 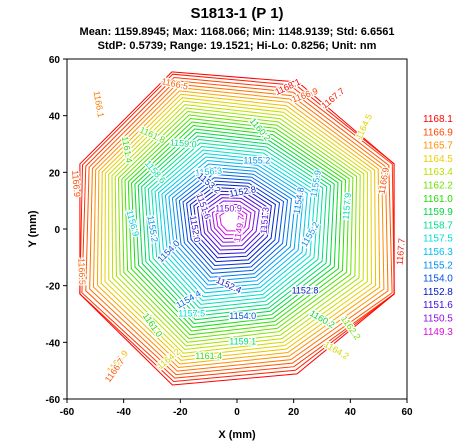 What do you see at coordinates (236, 13) in the screenshot?
I see `chart-title: S1813-1 (P 1)` at bounding box center [236, 13].